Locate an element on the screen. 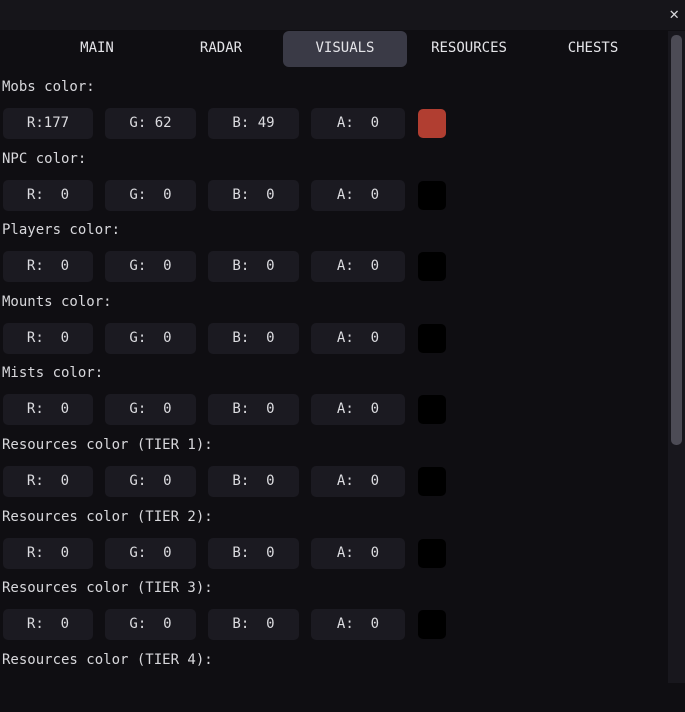 The image size is (685, 712). tab-resources: RESOURCES is located at coordinates (469, 48).